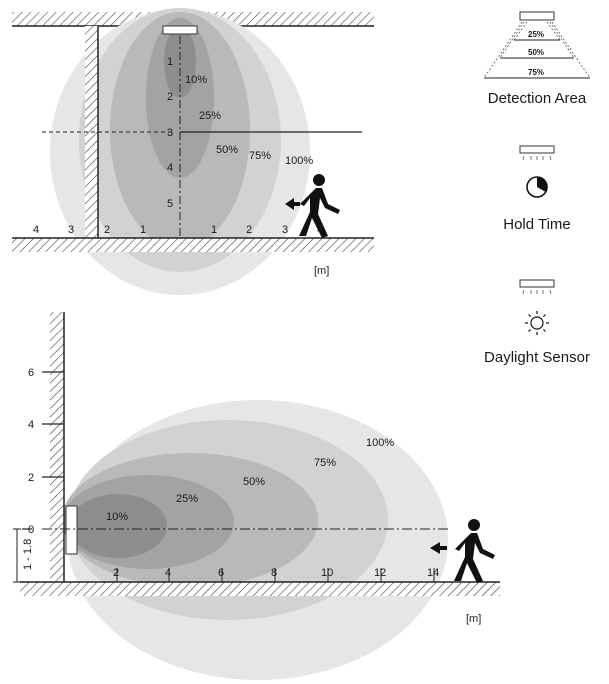 The image size is (609, 684). What do you see at coordinates (254, 482) in the screenshot?
I see `side-zone-label-50: 50%` at bounding box center [254, 482].